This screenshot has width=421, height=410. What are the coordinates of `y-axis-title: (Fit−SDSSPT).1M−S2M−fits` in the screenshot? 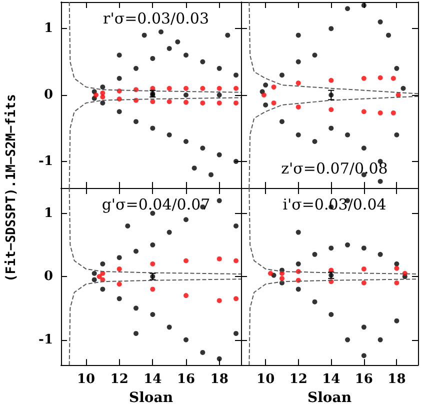 It's located at (12, 188).